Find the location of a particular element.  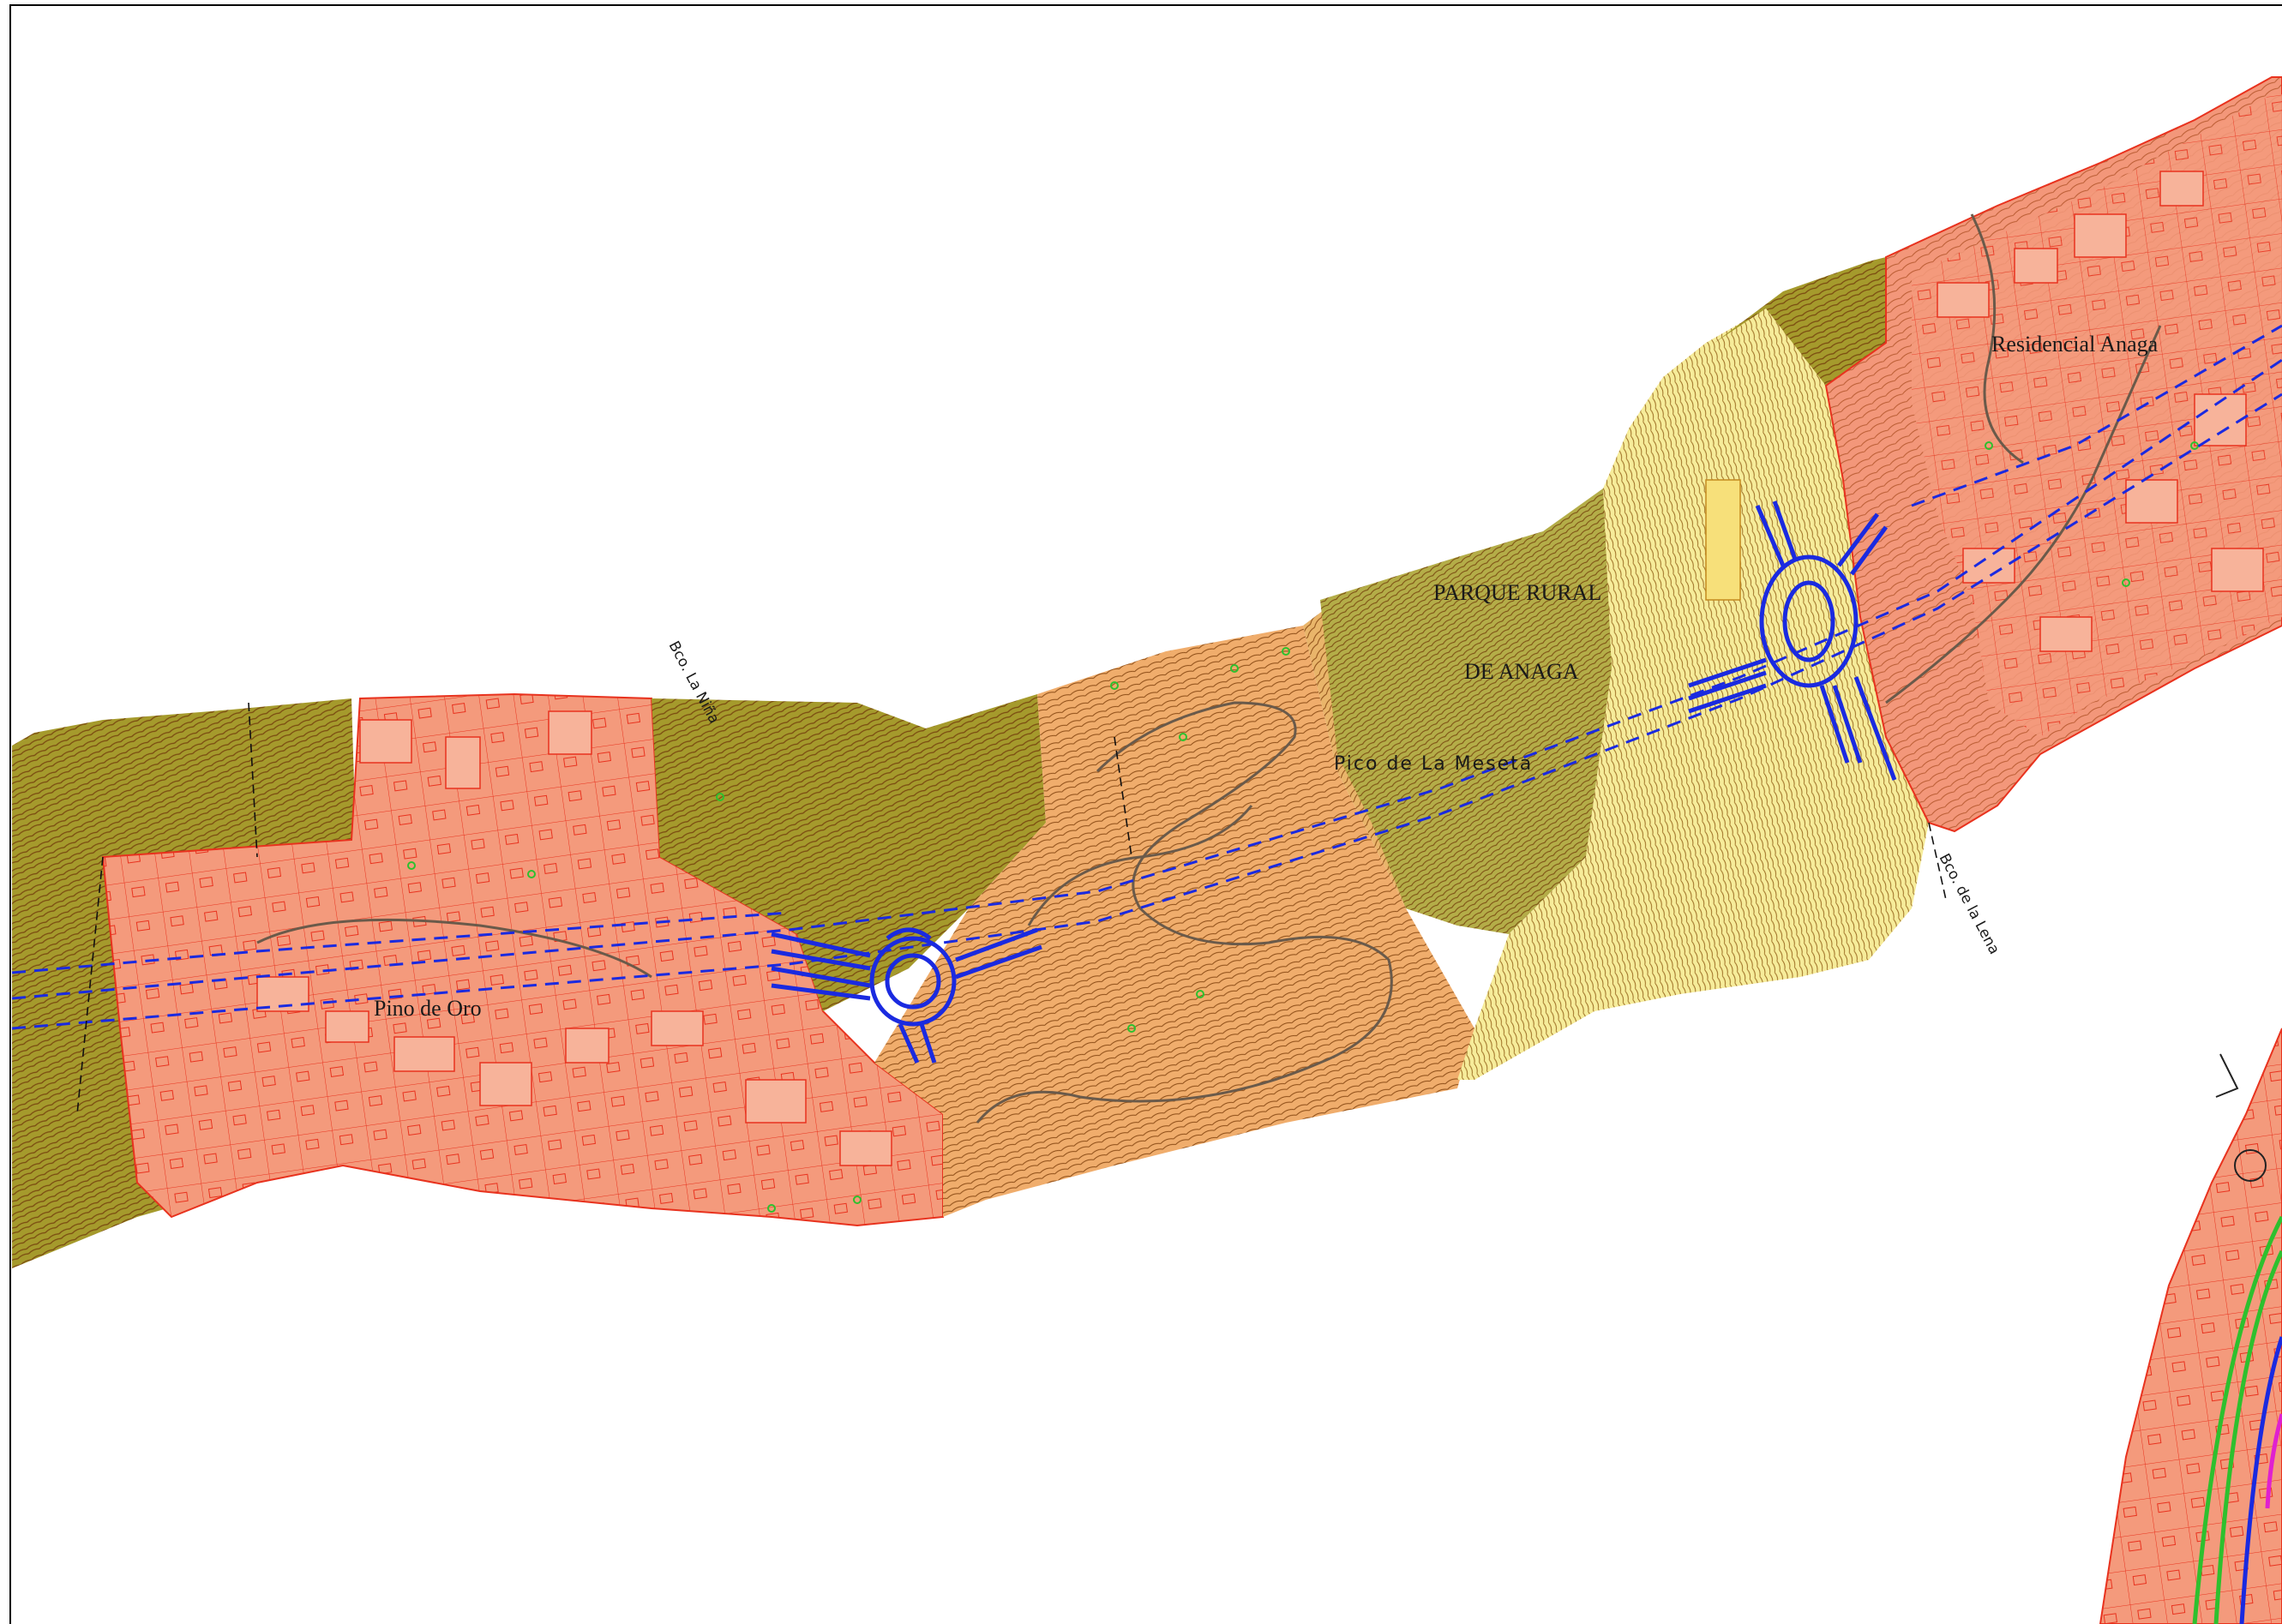

label-bco-de-la-lena: Bco. de la Lena is located at coordinates (1970, 904).